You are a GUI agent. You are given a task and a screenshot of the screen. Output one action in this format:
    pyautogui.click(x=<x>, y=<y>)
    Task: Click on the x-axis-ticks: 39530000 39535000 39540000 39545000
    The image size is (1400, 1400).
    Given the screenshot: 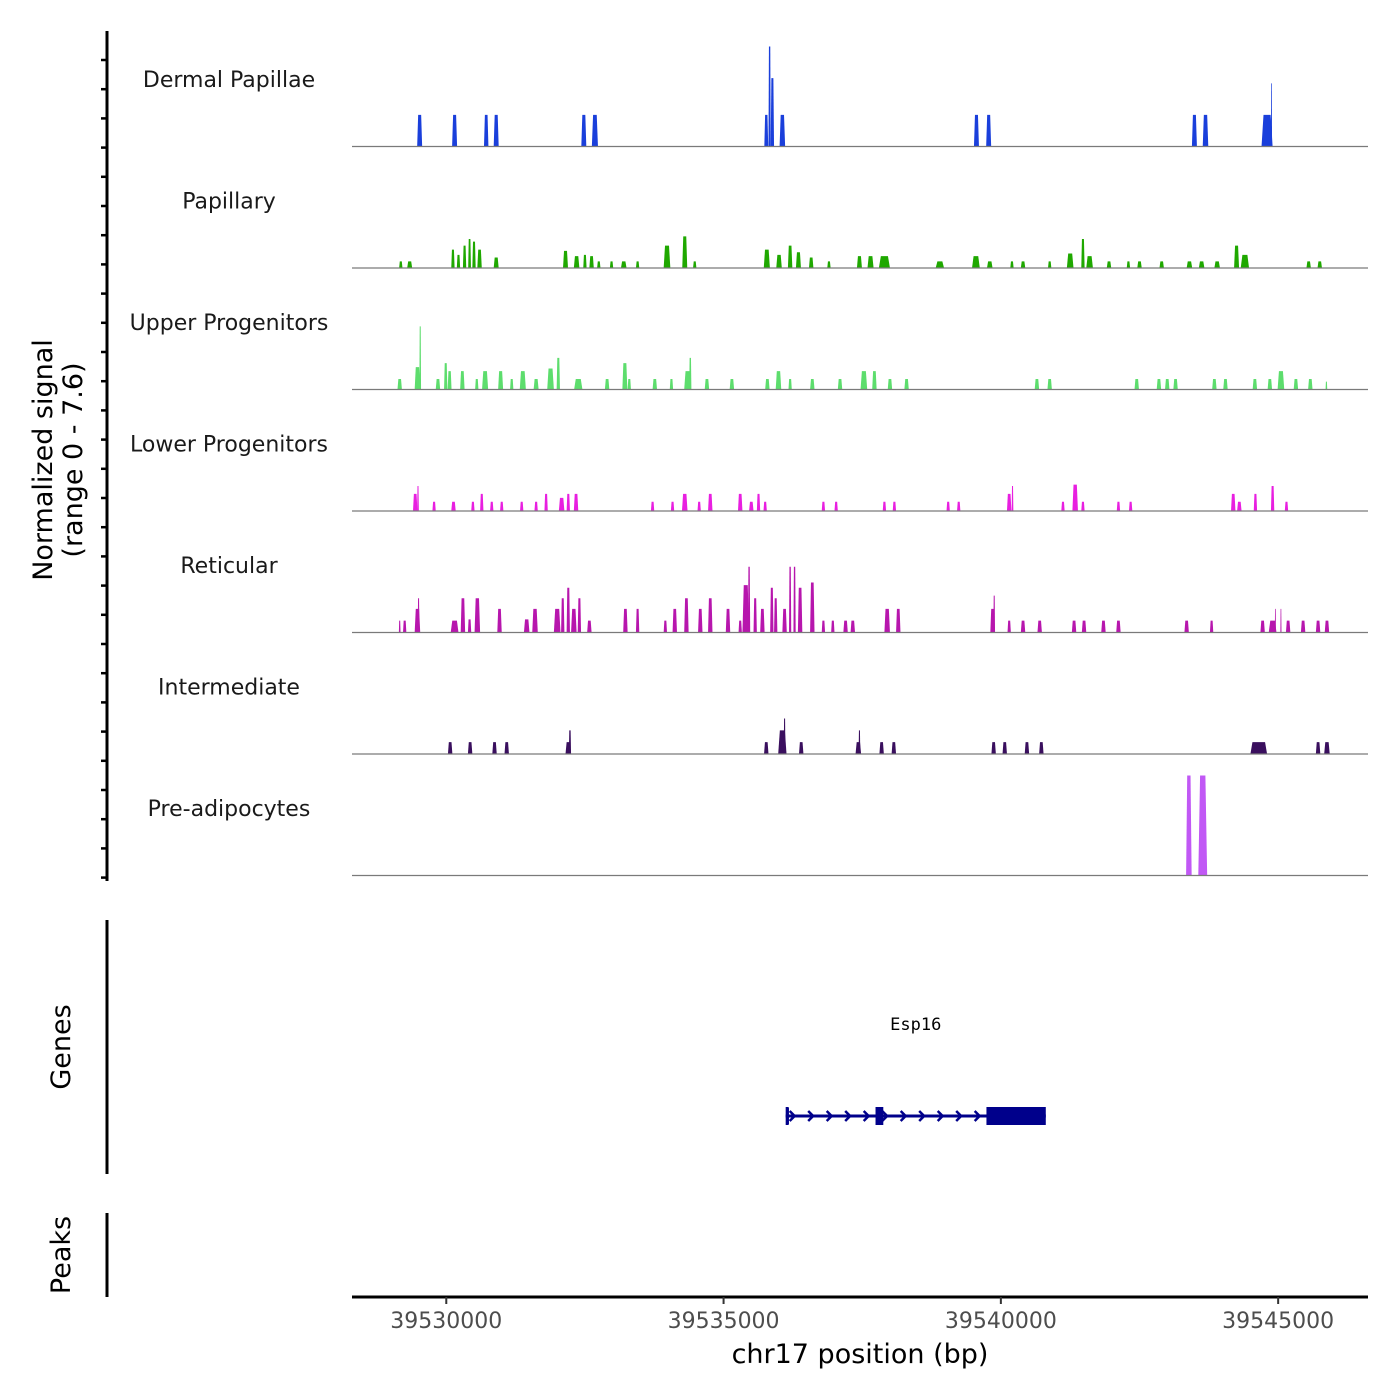 What is the action you would take?
    pyautogui.click(x=862, y=1315)
    